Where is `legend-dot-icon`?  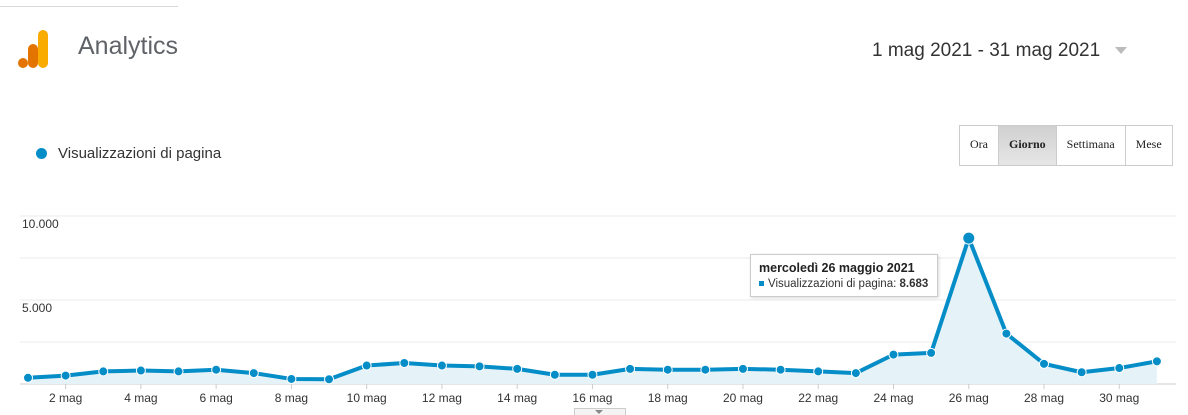 legend-dot-icon is located at coordinates (41, 153).